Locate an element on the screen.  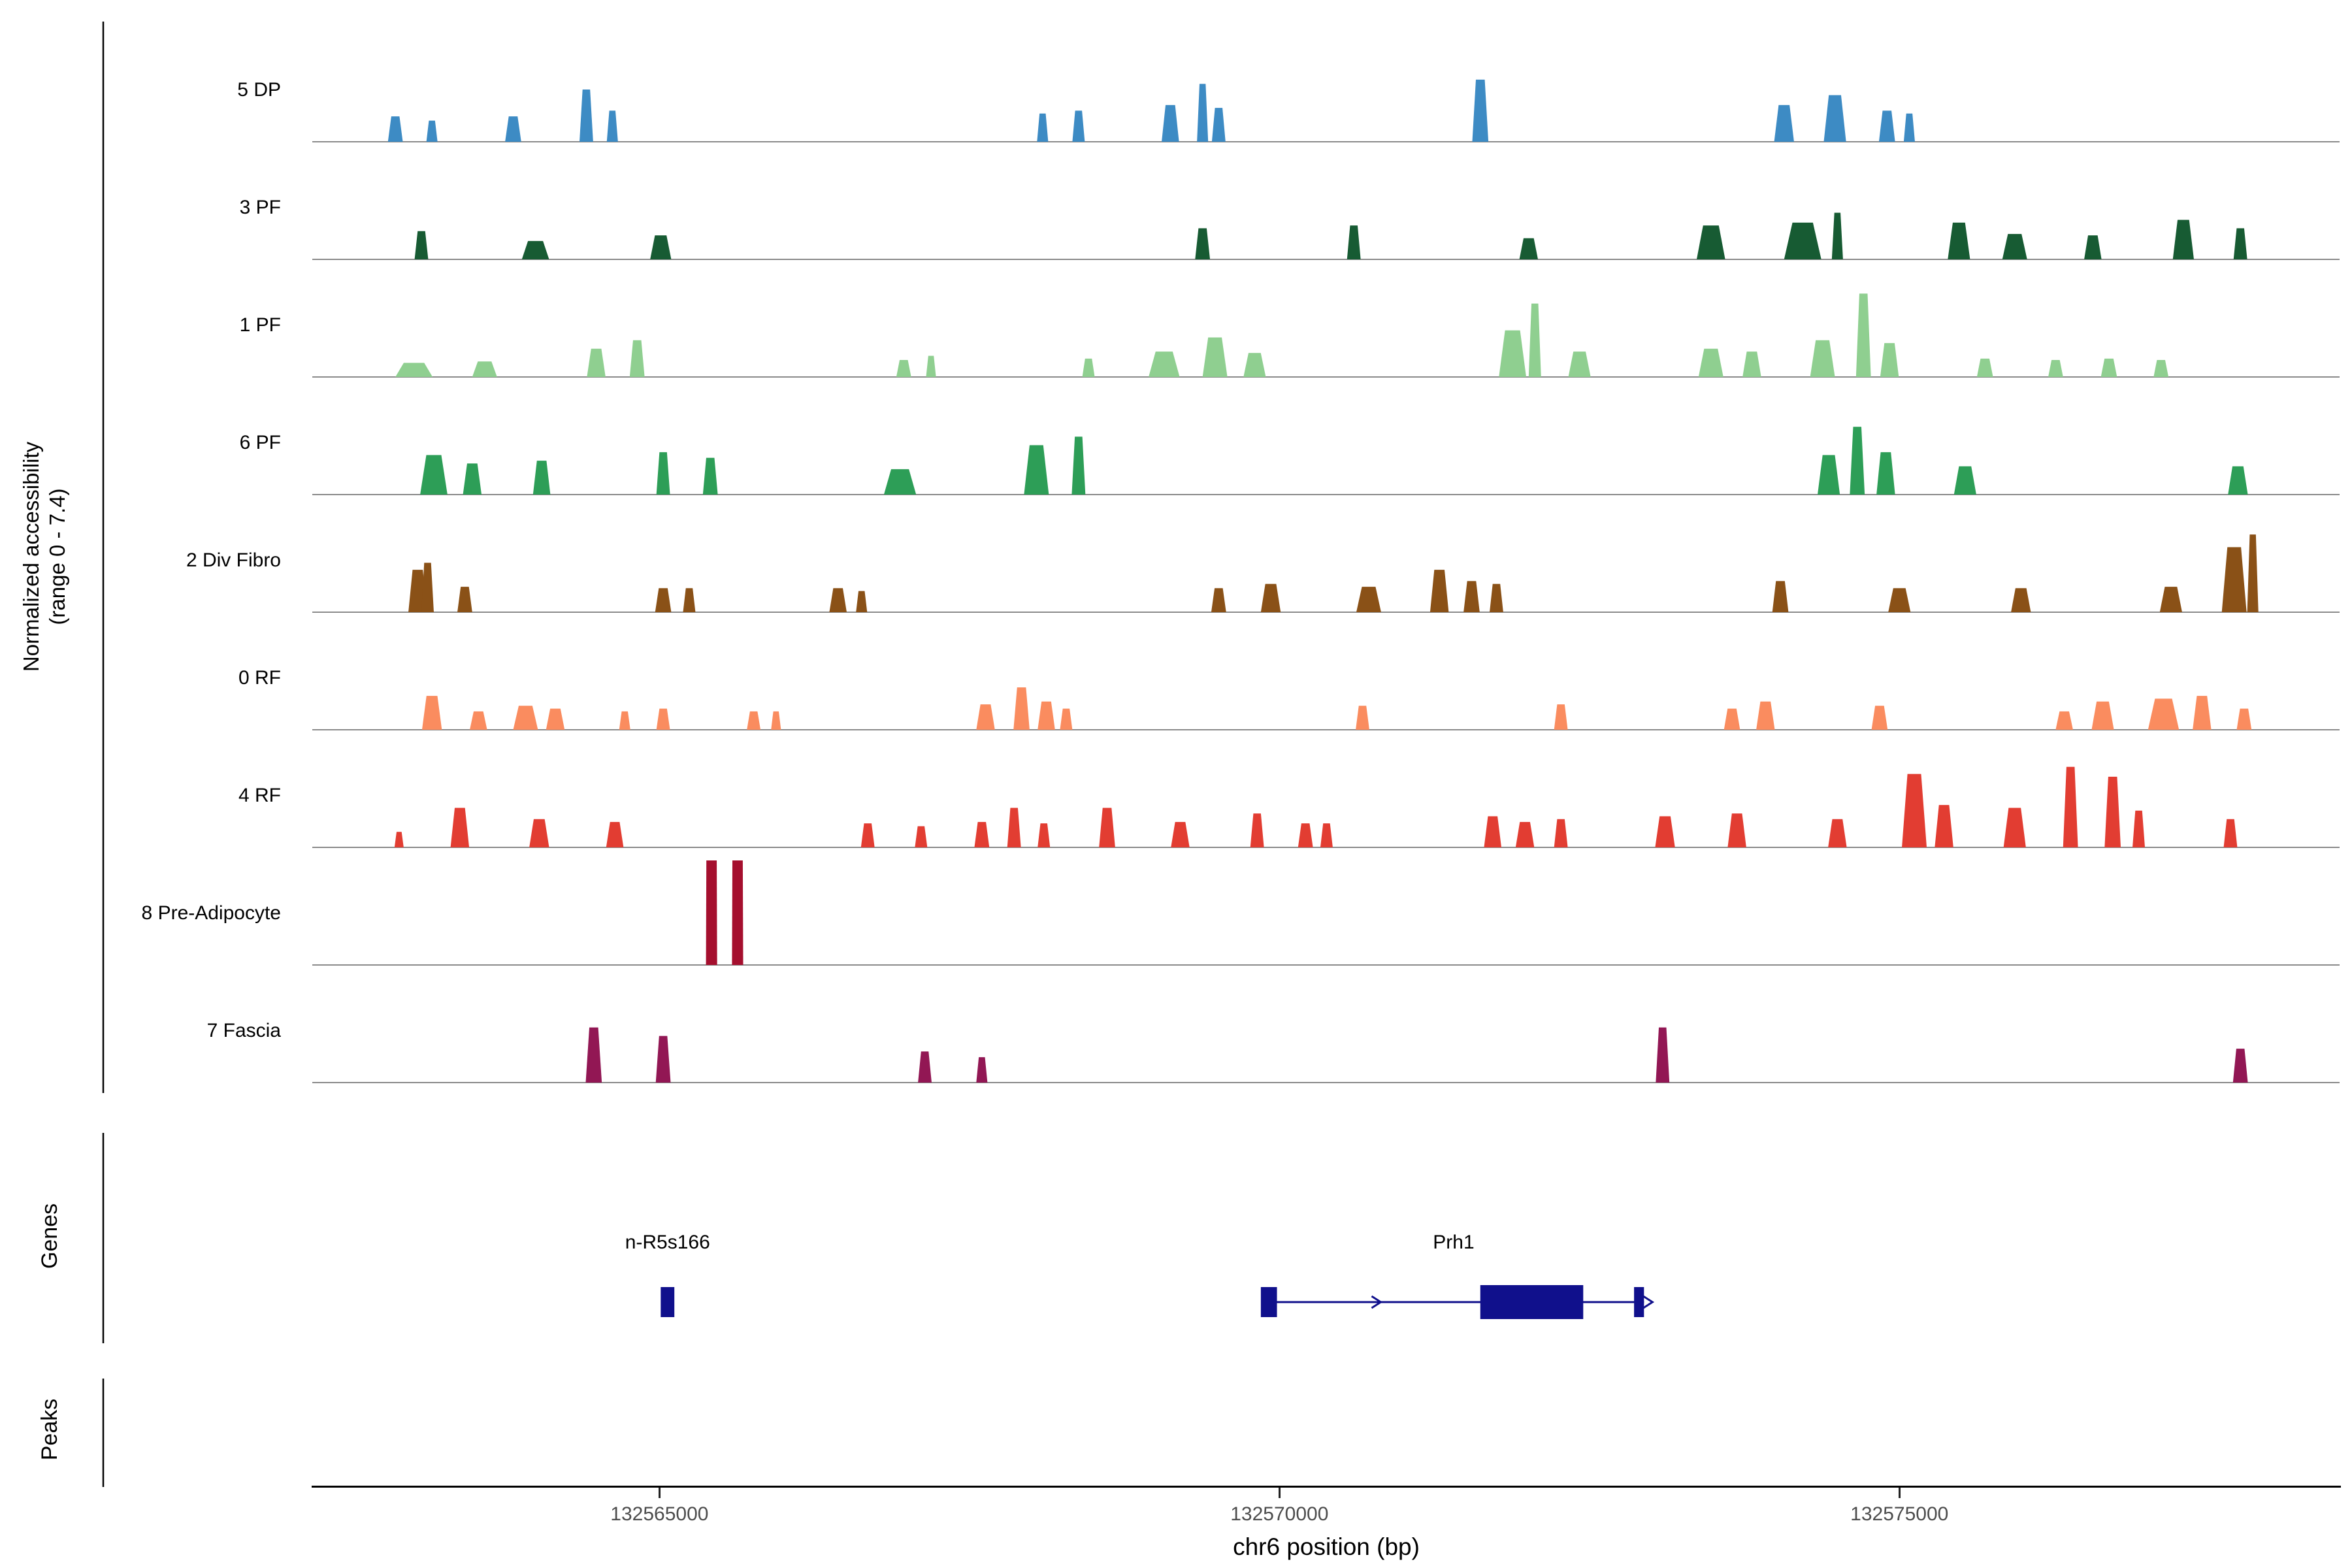
x-axis-tick-label: 132565000 is located at coordinates (659, 1514).